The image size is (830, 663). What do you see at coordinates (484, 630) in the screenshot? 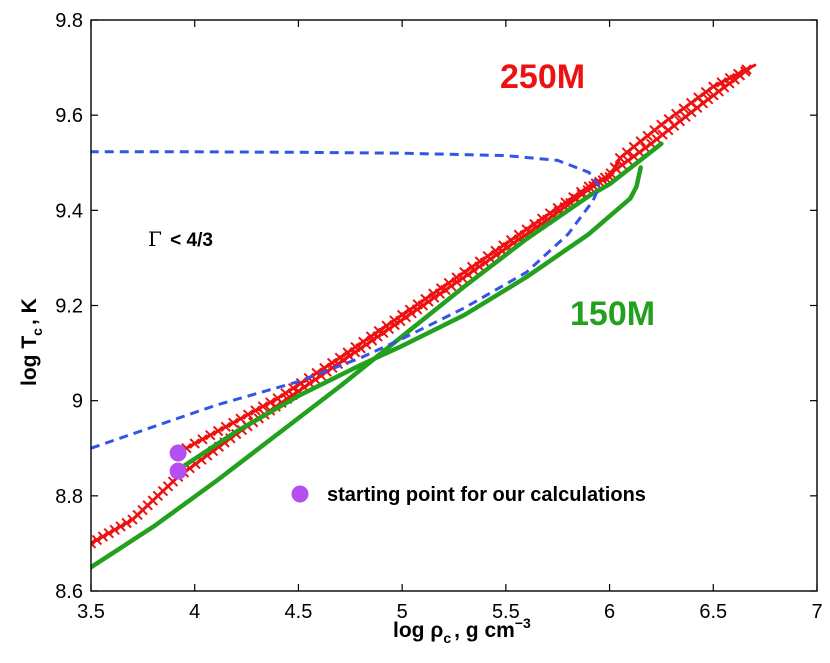
I see `x-axis-label-unit: , g cm` at bounding box center [484, 630].